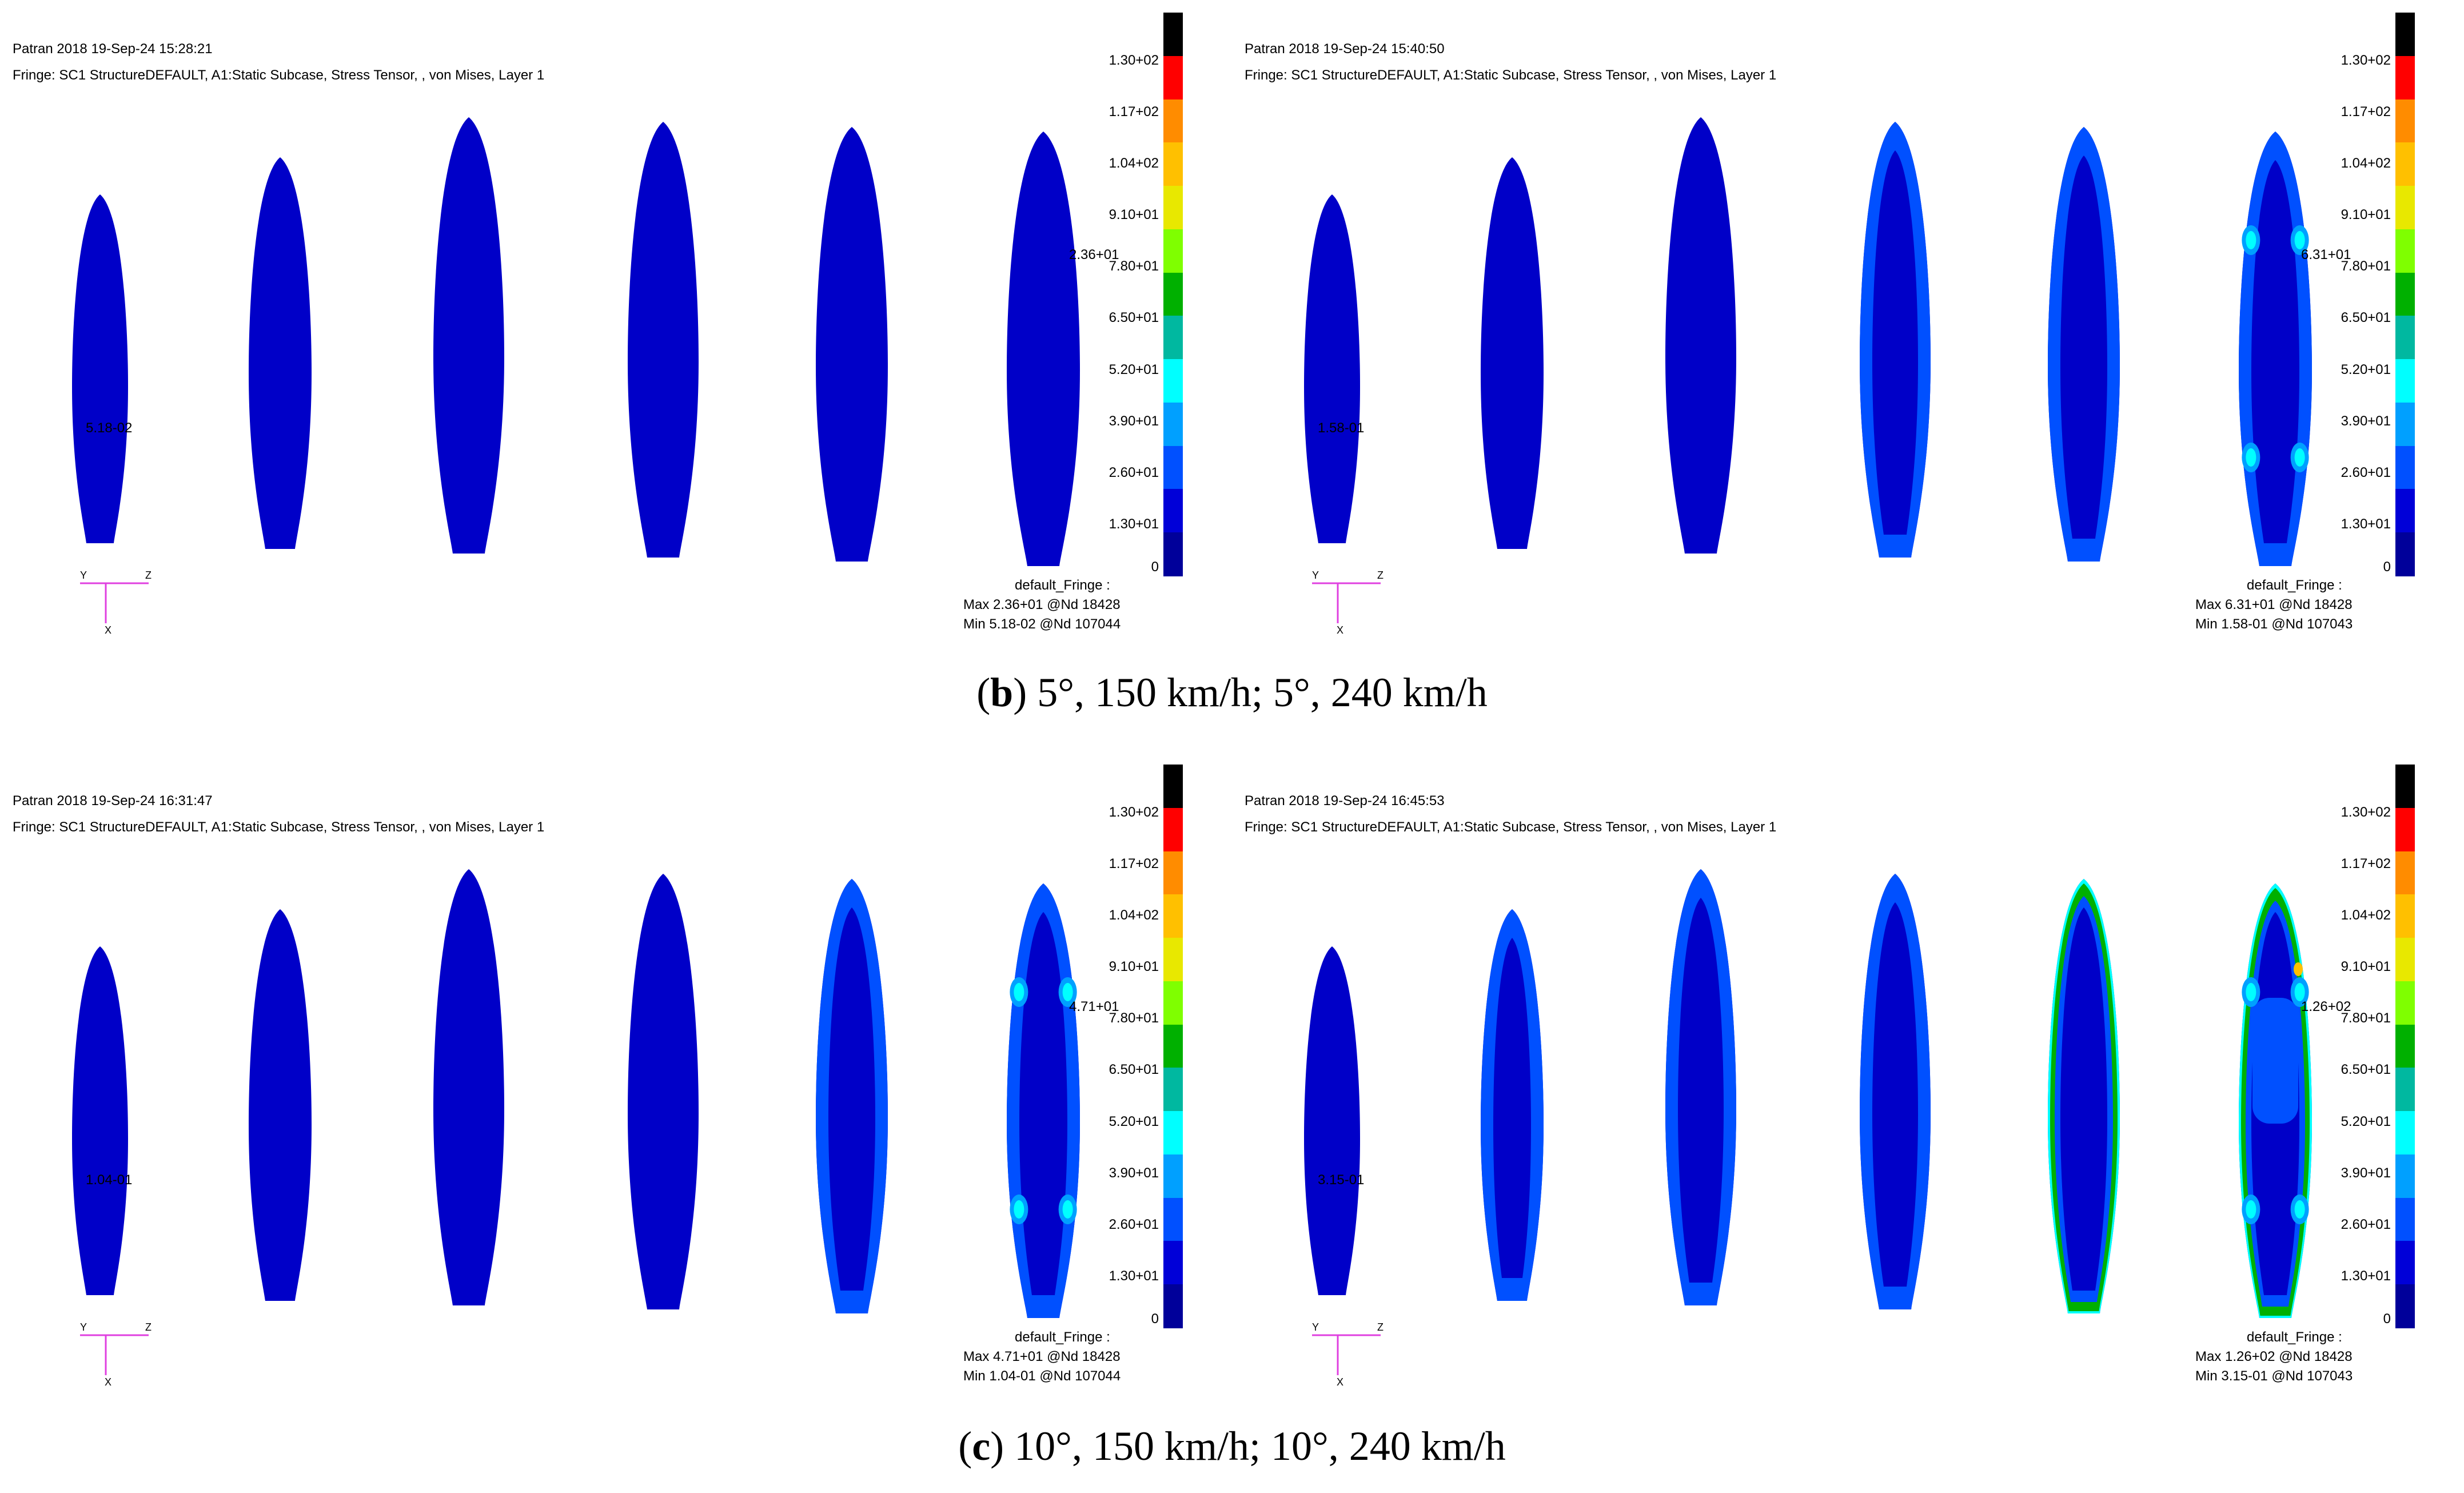 The width and height of the screenshot is (2464, 1493). What do you see at coordinates (2366, 524) in the screenshot?
I see `legend-tick-label: 1.30+01` at bounding box center [2366, 524].